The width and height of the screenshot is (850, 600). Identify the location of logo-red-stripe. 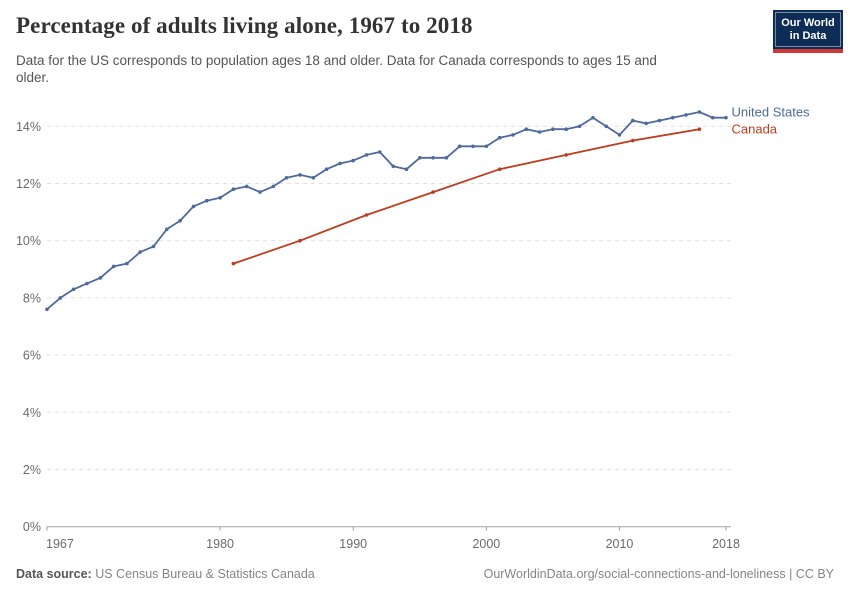
(808, 51).